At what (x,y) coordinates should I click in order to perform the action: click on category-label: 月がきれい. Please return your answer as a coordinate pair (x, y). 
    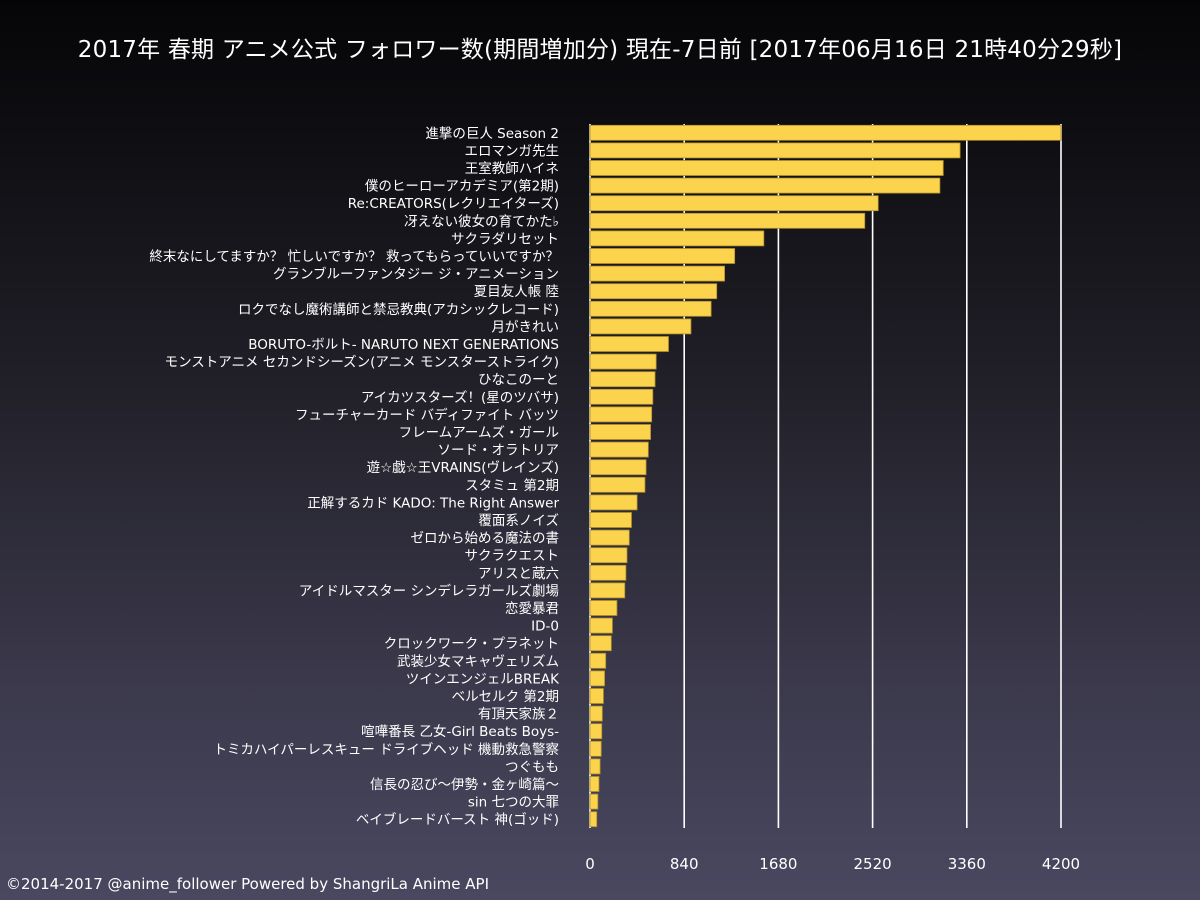
    Looking at the image, I should click on (526, 327).